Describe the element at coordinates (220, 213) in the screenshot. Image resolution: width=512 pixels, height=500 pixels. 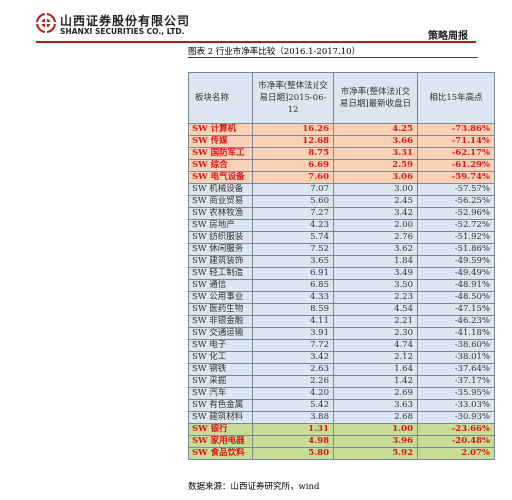
I see `sector-name-cell: SW 农林牧渔` at that location.